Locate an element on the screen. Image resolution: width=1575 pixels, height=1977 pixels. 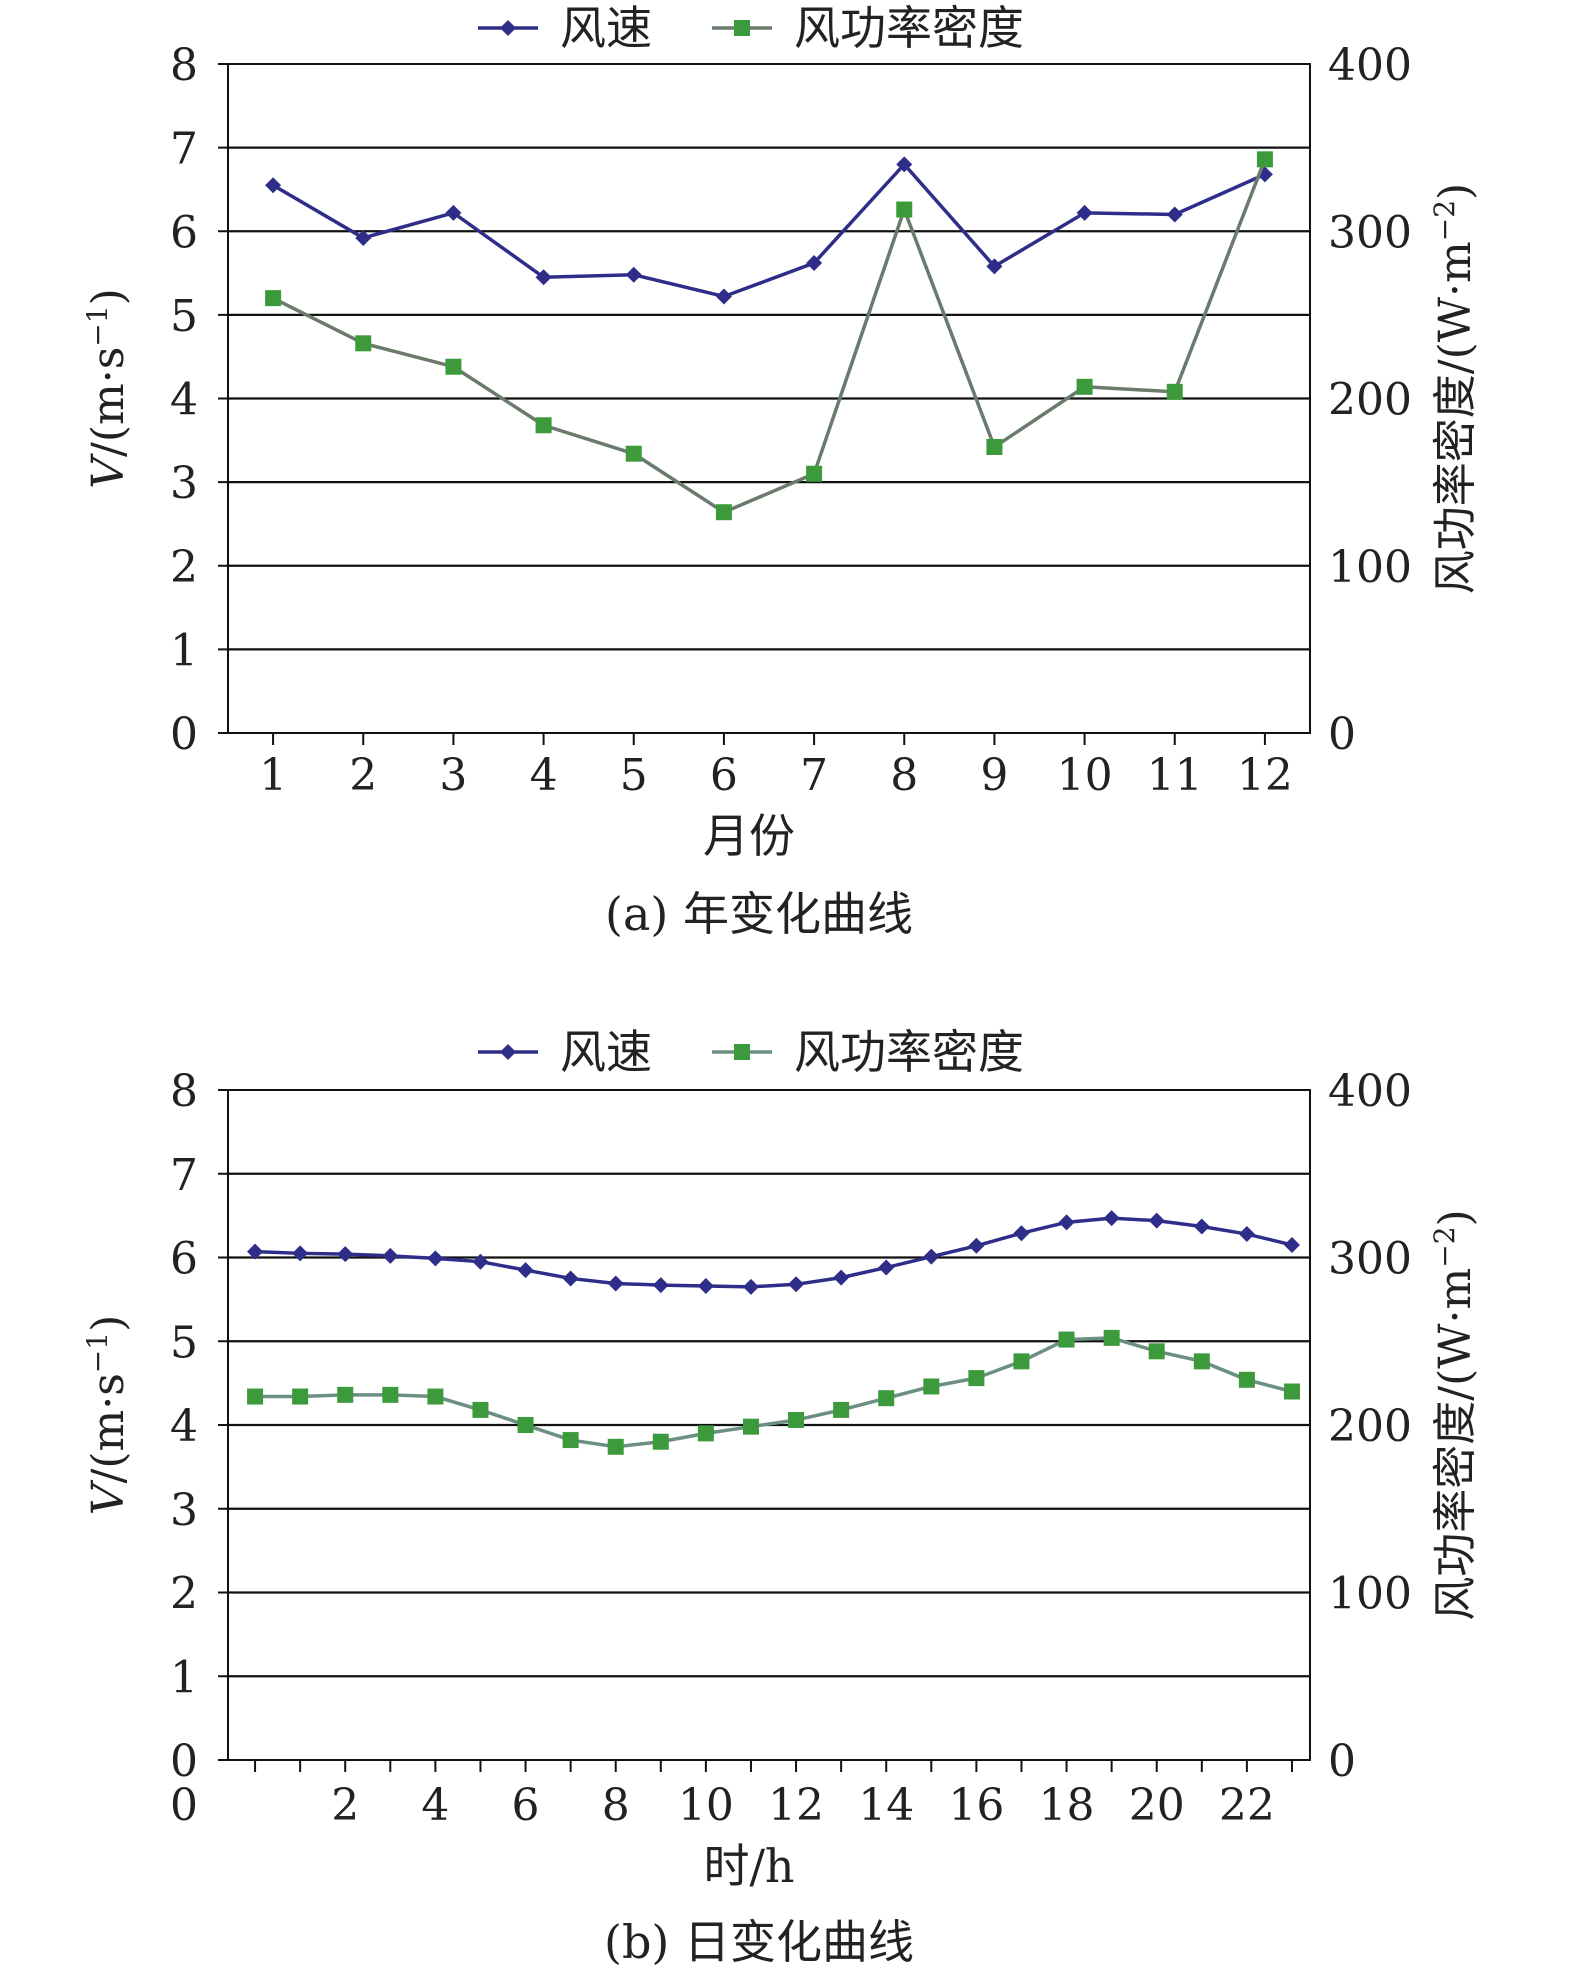
y-left-tick-label: 4 is located at coordinates (184, 1426).